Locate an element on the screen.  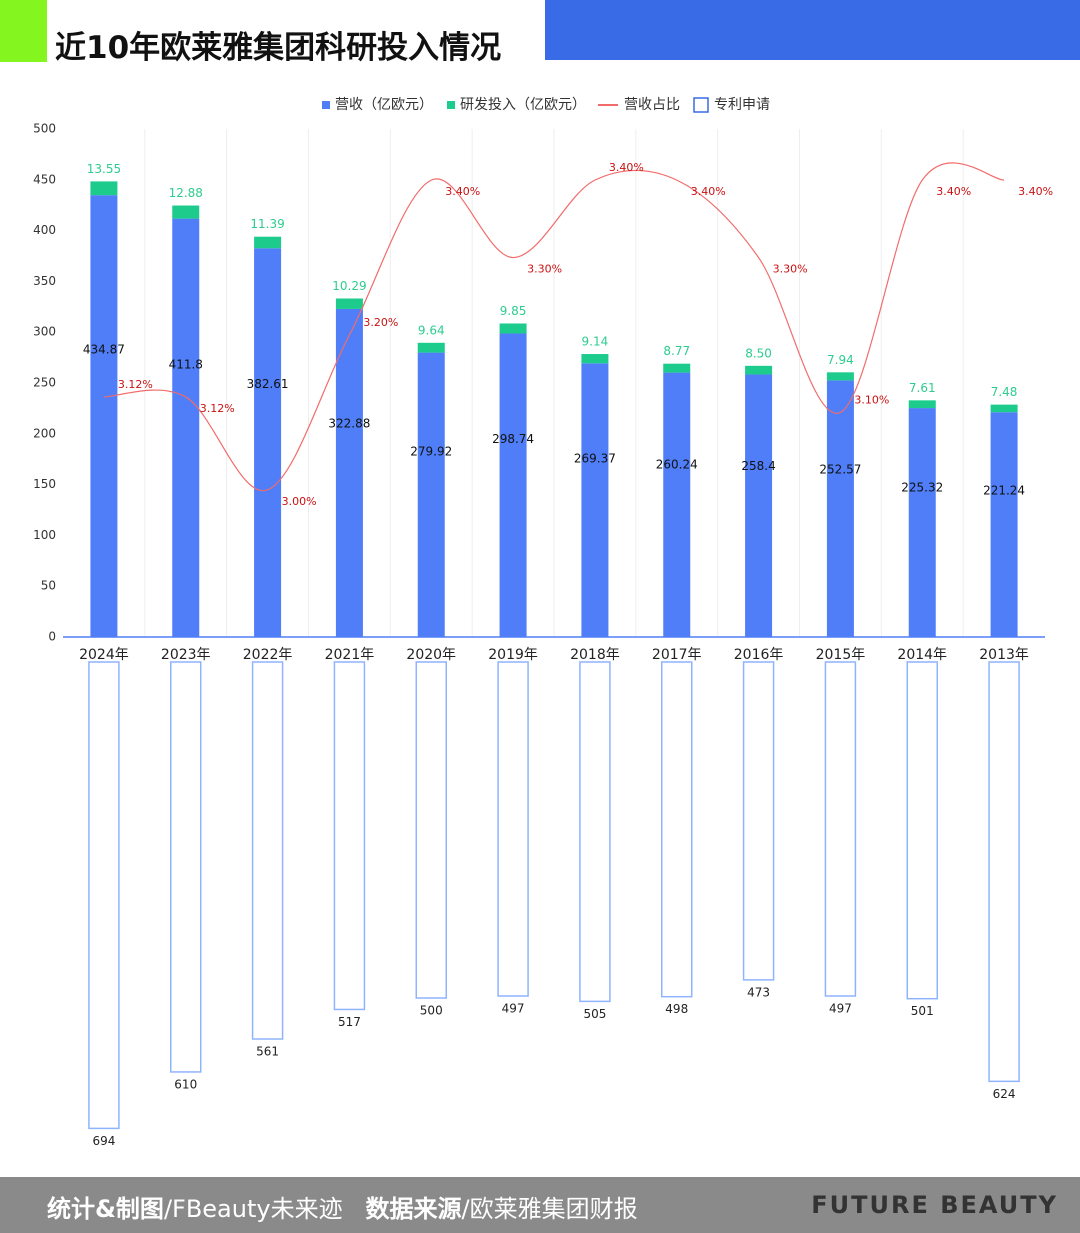
value-label: 3.10% is located at coordinates (871, 399).